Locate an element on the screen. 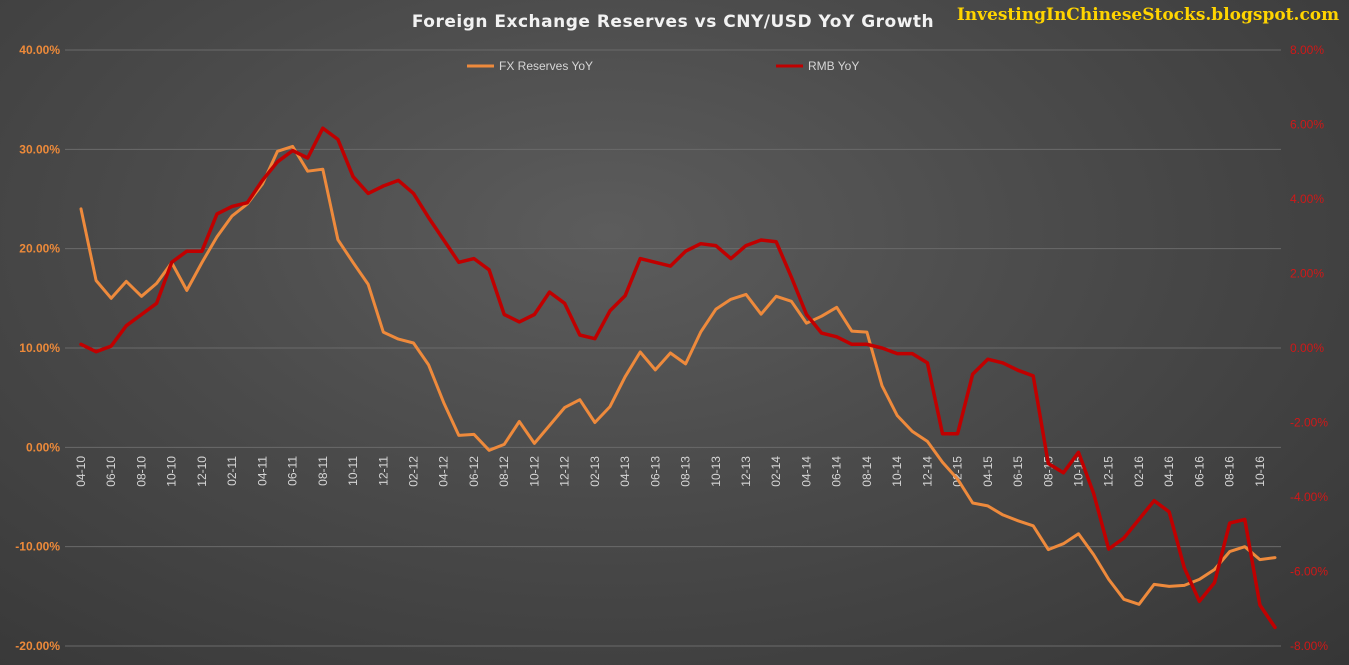 Image resolution: width=1349 pixels, height=665 pixels. x-axis-tick-label: 12-13 is located at coordinates (746, 471).